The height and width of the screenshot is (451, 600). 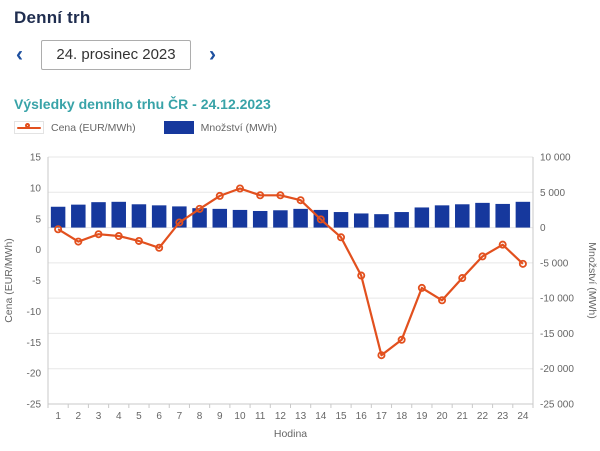 What do you see at coordinates (34, 312) in the screenshot?
I see `svg-text: -10` at bounding box center [34, 312].